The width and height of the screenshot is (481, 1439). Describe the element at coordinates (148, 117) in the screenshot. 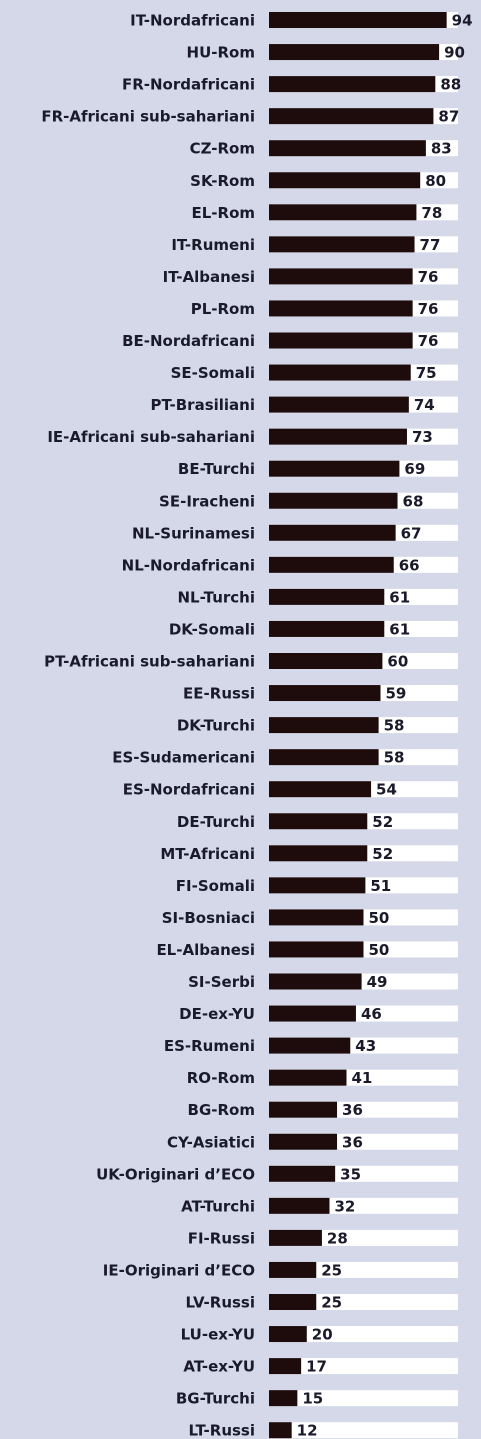

I see `category-label: FR-Africani sub-sahariani` at that location.